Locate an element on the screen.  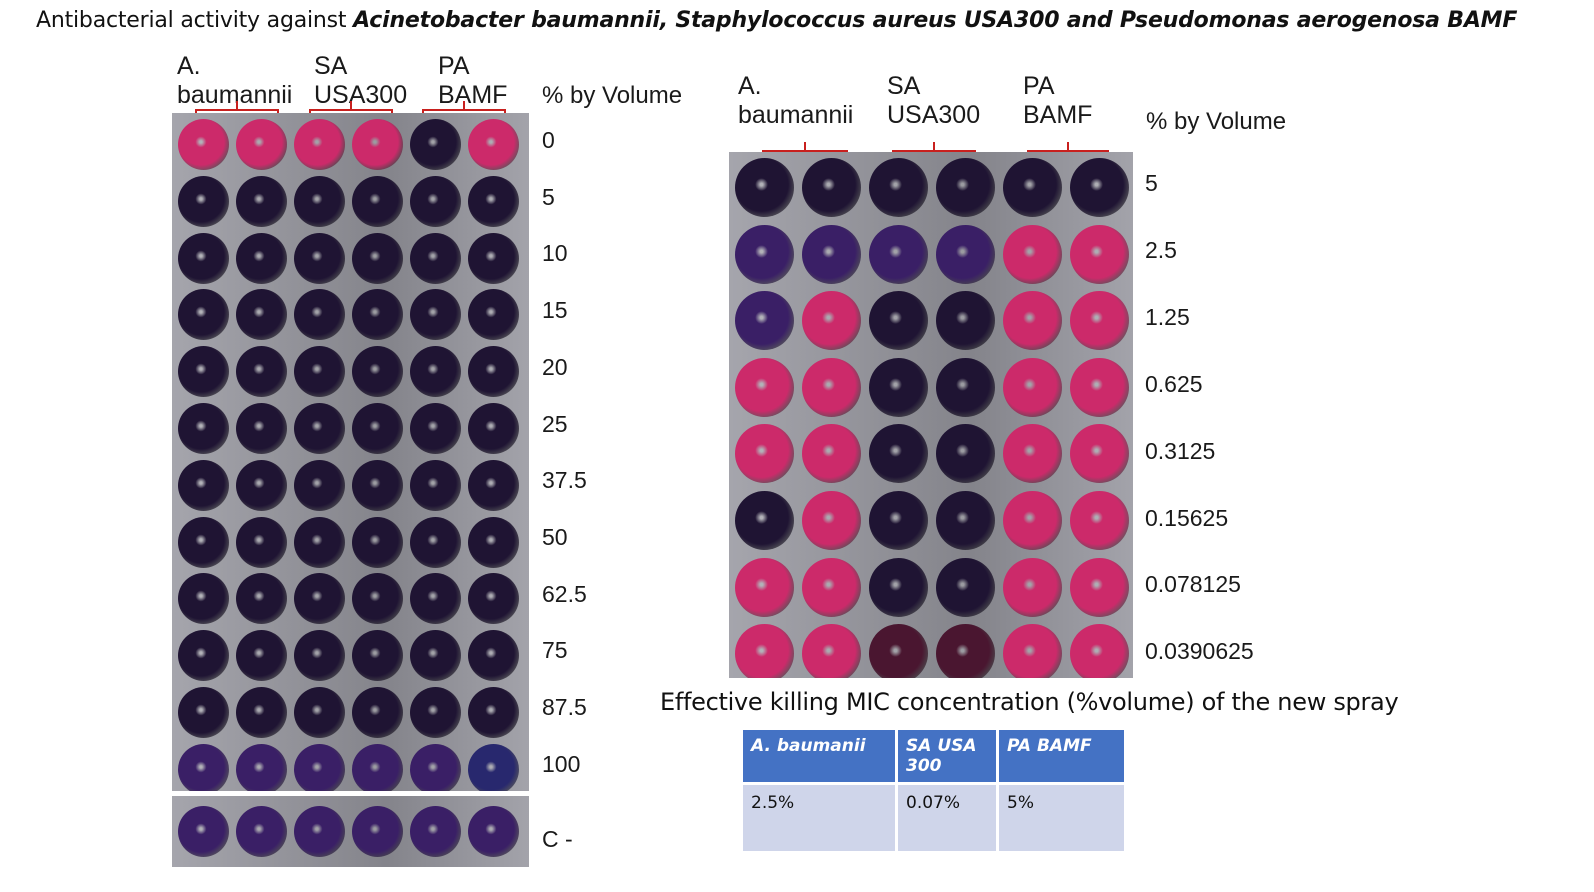
left-row-label: 50 is located at coordinates (555, 536).